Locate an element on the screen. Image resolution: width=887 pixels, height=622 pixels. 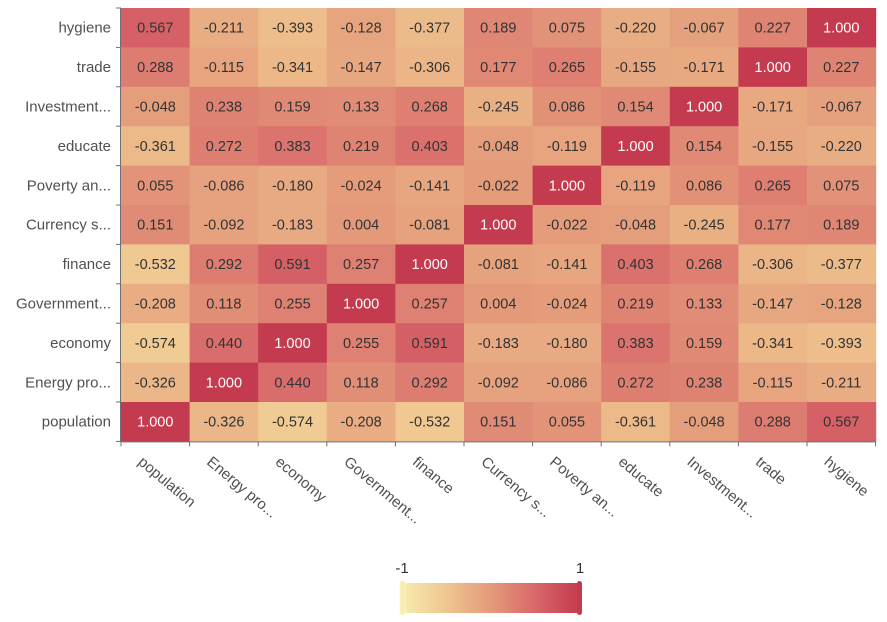
legend-min-handle is located at coordinates (402, 598).